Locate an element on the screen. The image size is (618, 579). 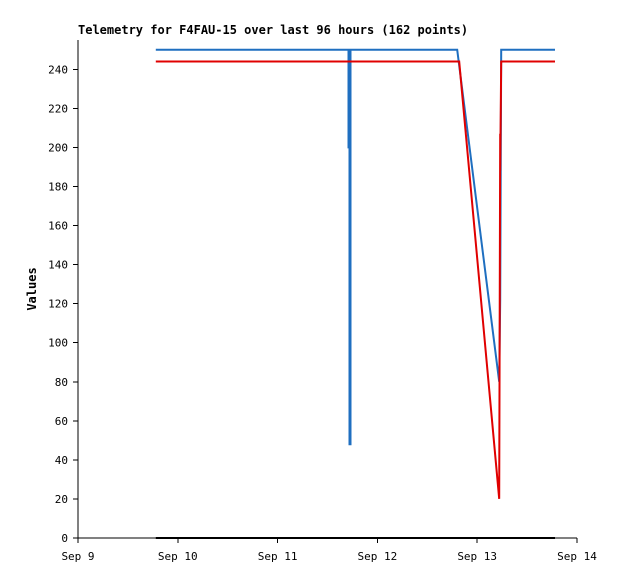
y-tick-label: 220 is located at coordinates (58, 108).